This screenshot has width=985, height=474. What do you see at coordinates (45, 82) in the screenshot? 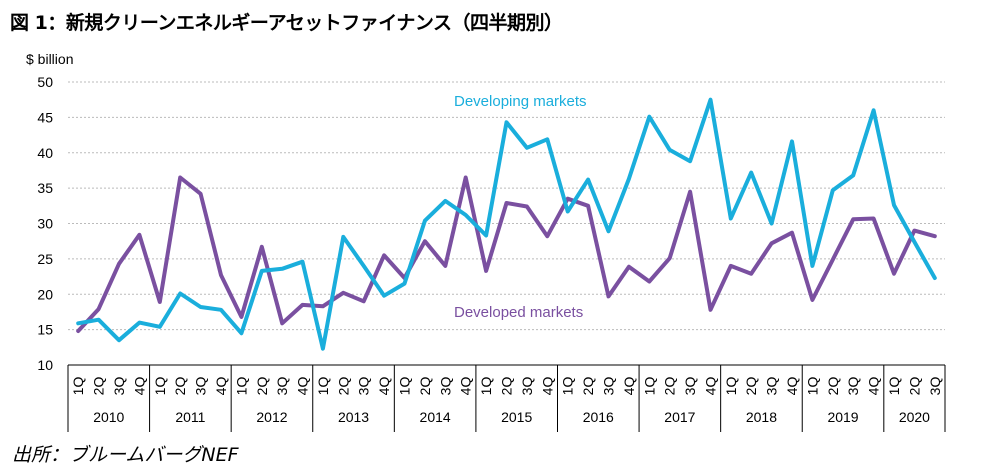
I see `y-tick-label: 50` at bounding box center [45, 82].